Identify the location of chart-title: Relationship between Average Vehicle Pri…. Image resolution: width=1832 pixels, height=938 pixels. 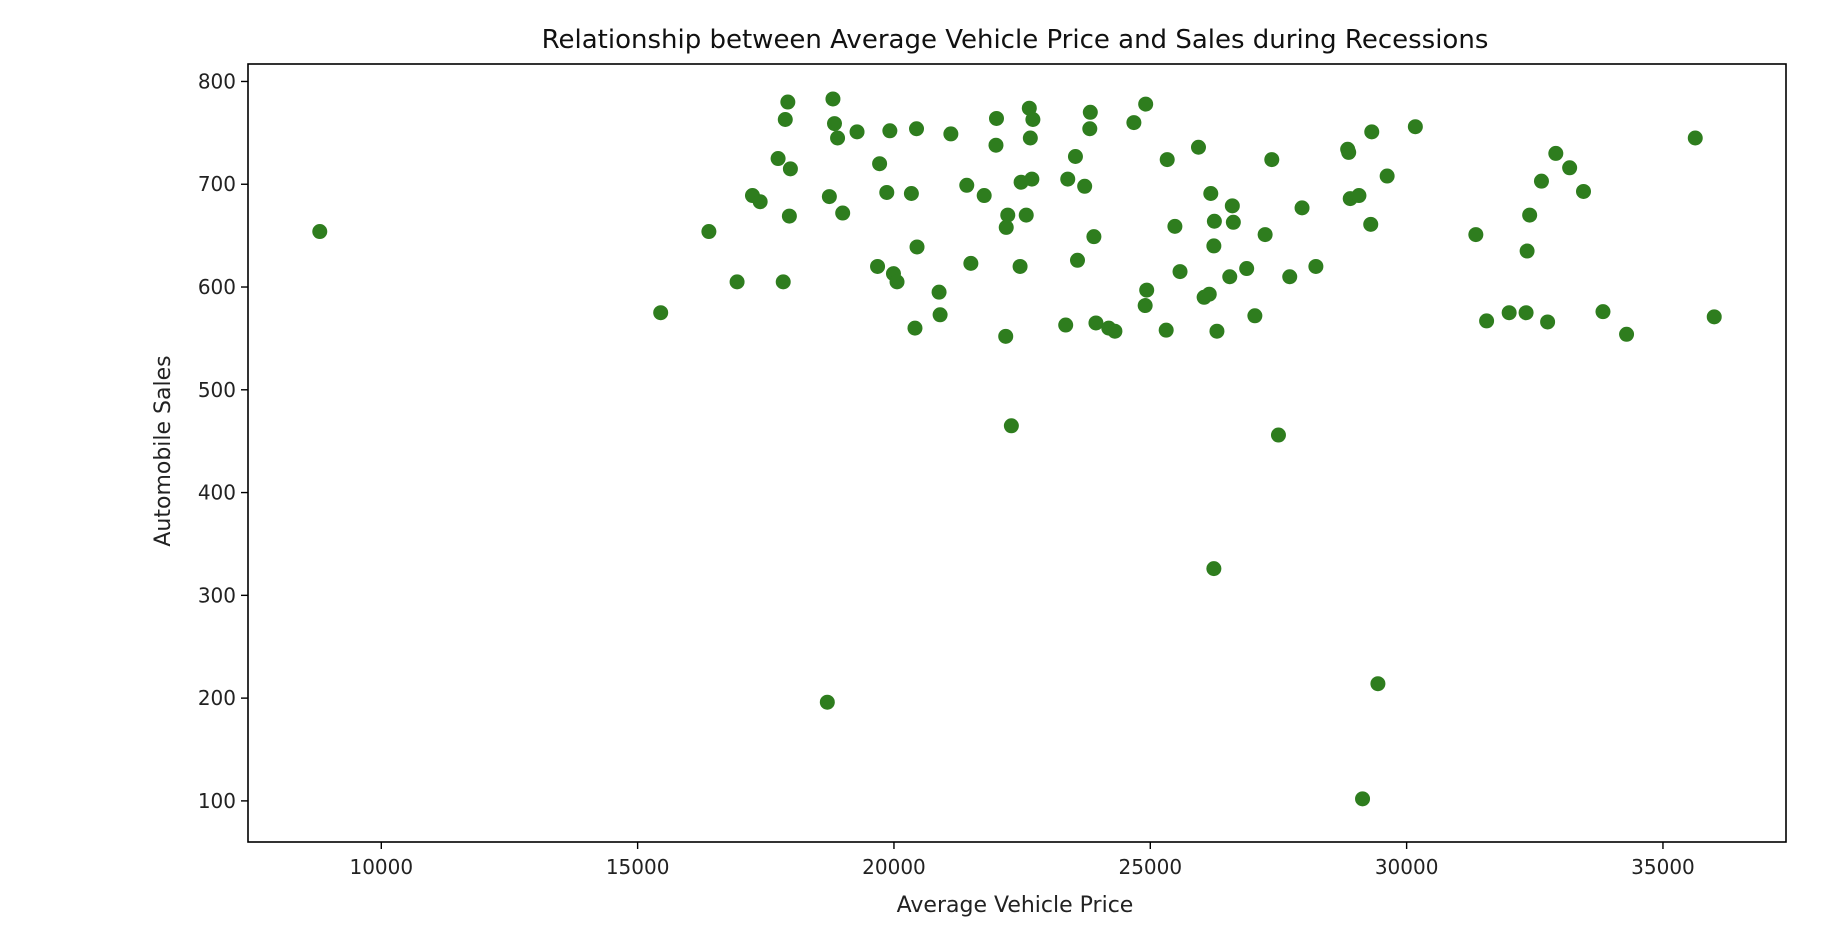
(1015, 40).